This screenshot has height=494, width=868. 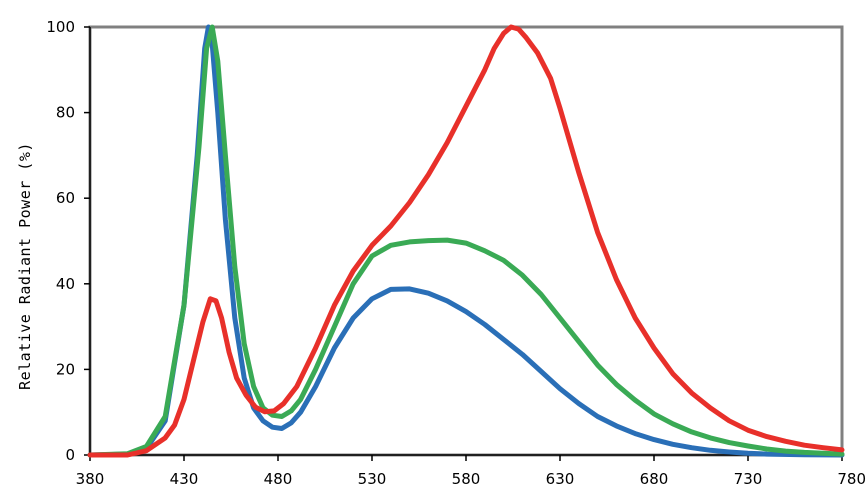 I want to click on x-tick-labels: 380 430 480 530 580 630 680 730 780, so click(x=471, y=479).